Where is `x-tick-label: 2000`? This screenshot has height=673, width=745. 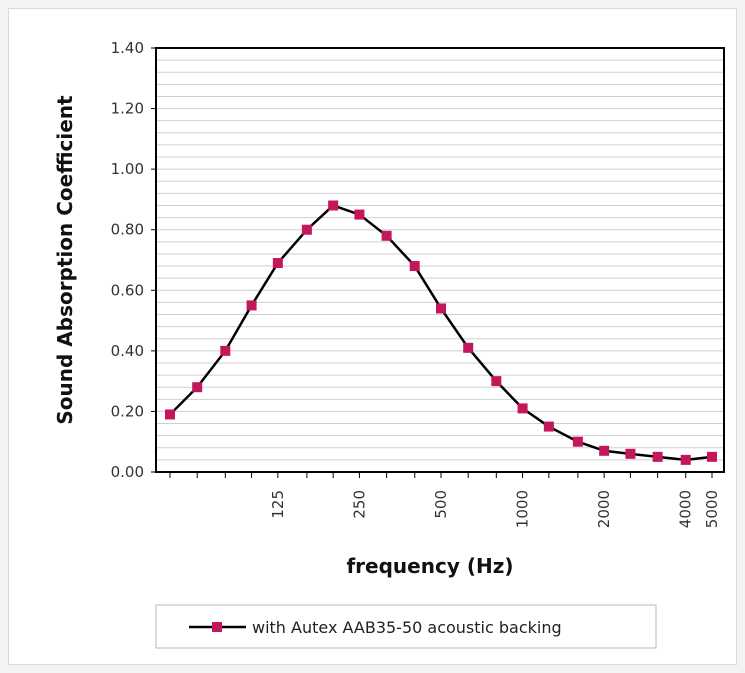
x-tick-label: 2000 is located at coordinates (604, 509).